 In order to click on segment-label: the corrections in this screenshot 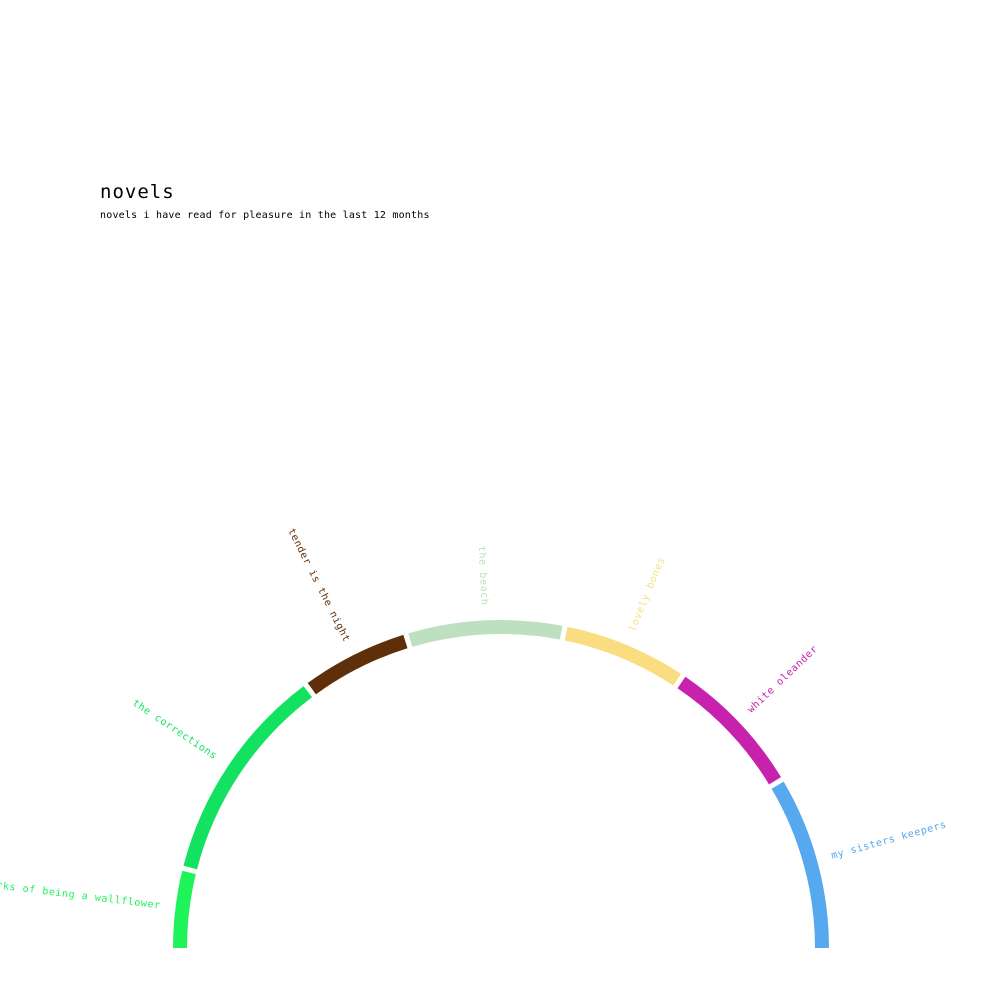, I will do `click(174, 730)`.